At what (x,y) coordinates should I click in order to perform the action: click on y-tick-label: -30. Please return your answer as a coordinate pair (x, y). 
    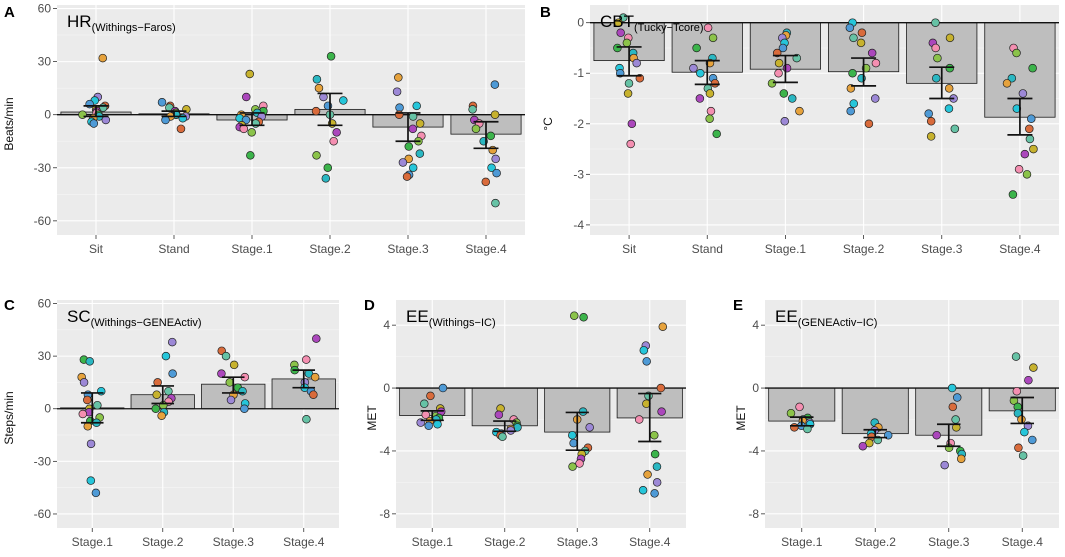
    Looking at the image, I should click on (43, 461).